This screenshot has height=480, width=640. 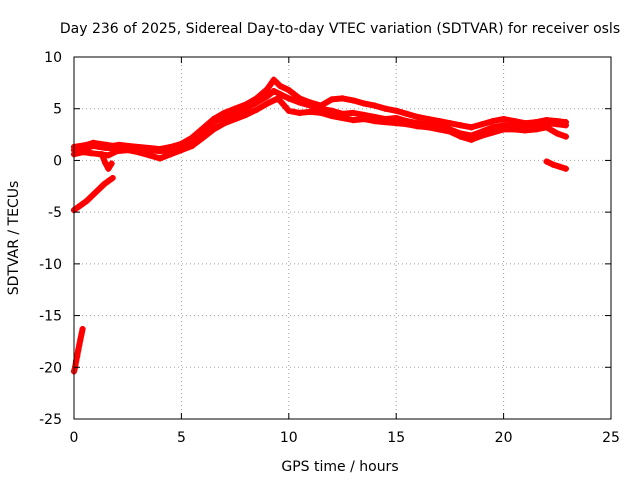 What do you see at coordinates (181, 438) in the screenshot?
I see `x-tick-label: 5` at bounding box center [181, 438].